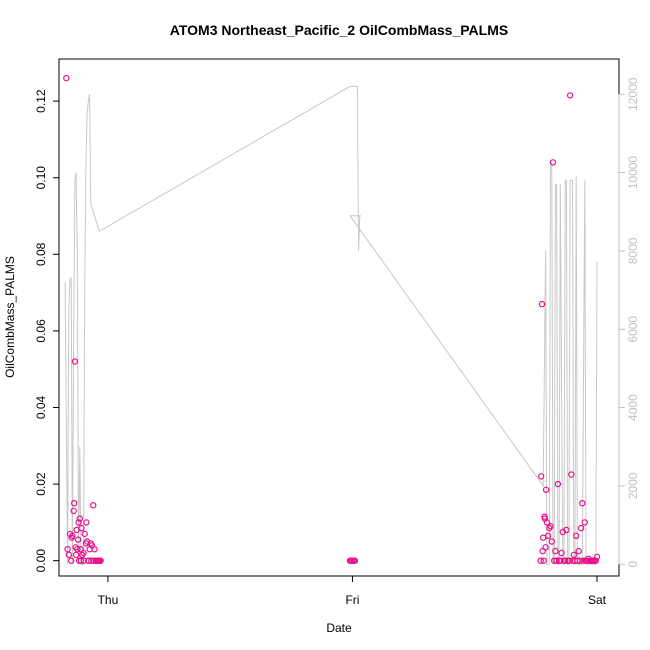  I want to click on y-axis-label: OilCombMass_PALMS, so click(10, 317).